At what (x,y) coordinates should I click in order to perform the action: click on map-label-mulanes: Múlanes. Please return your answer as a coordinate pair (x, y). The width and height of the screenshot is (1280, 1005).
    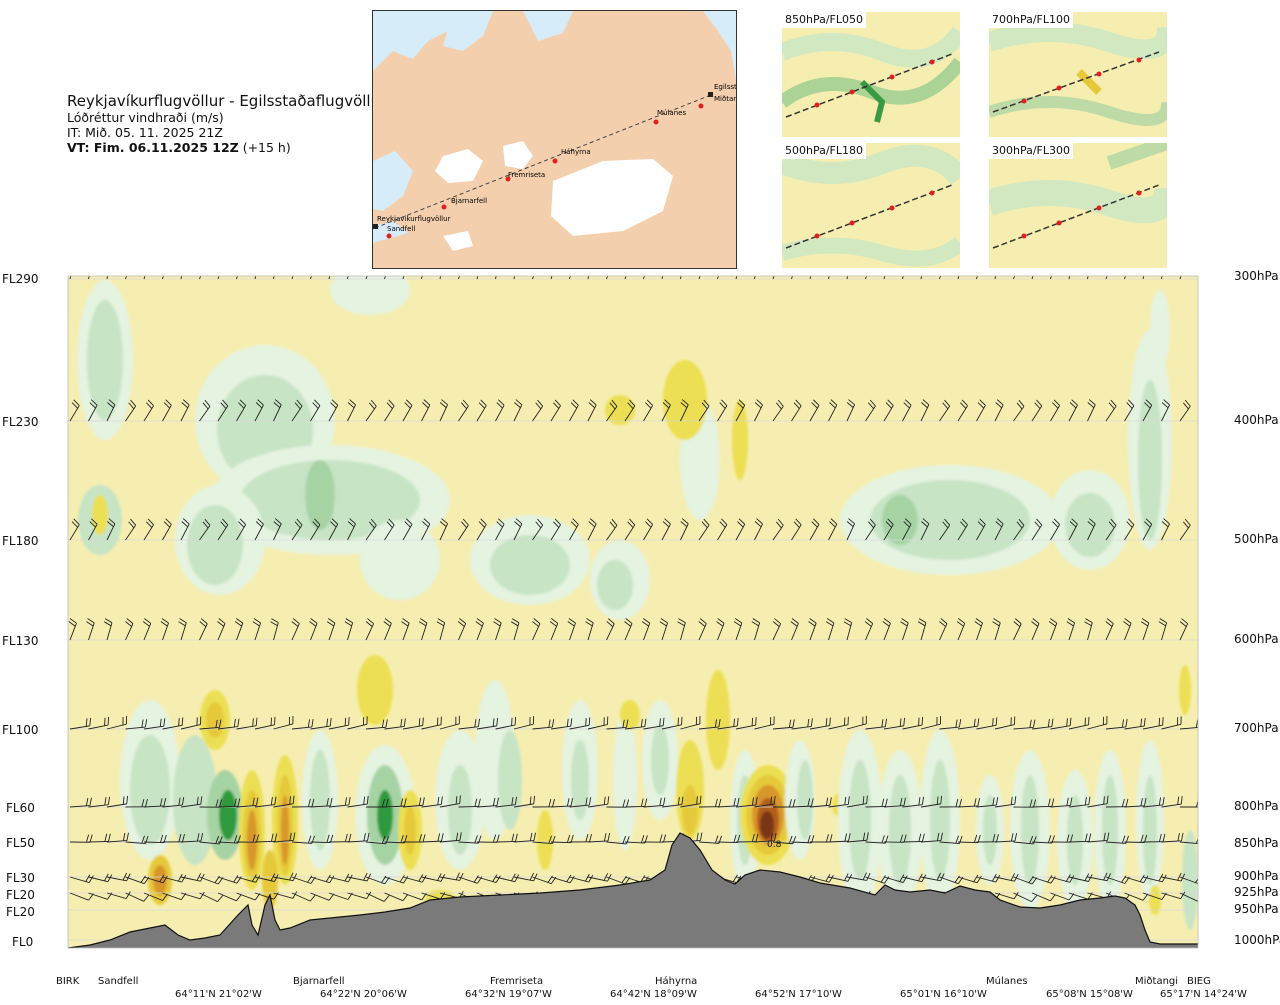
    Looking at the image, I should click on (671, 113).